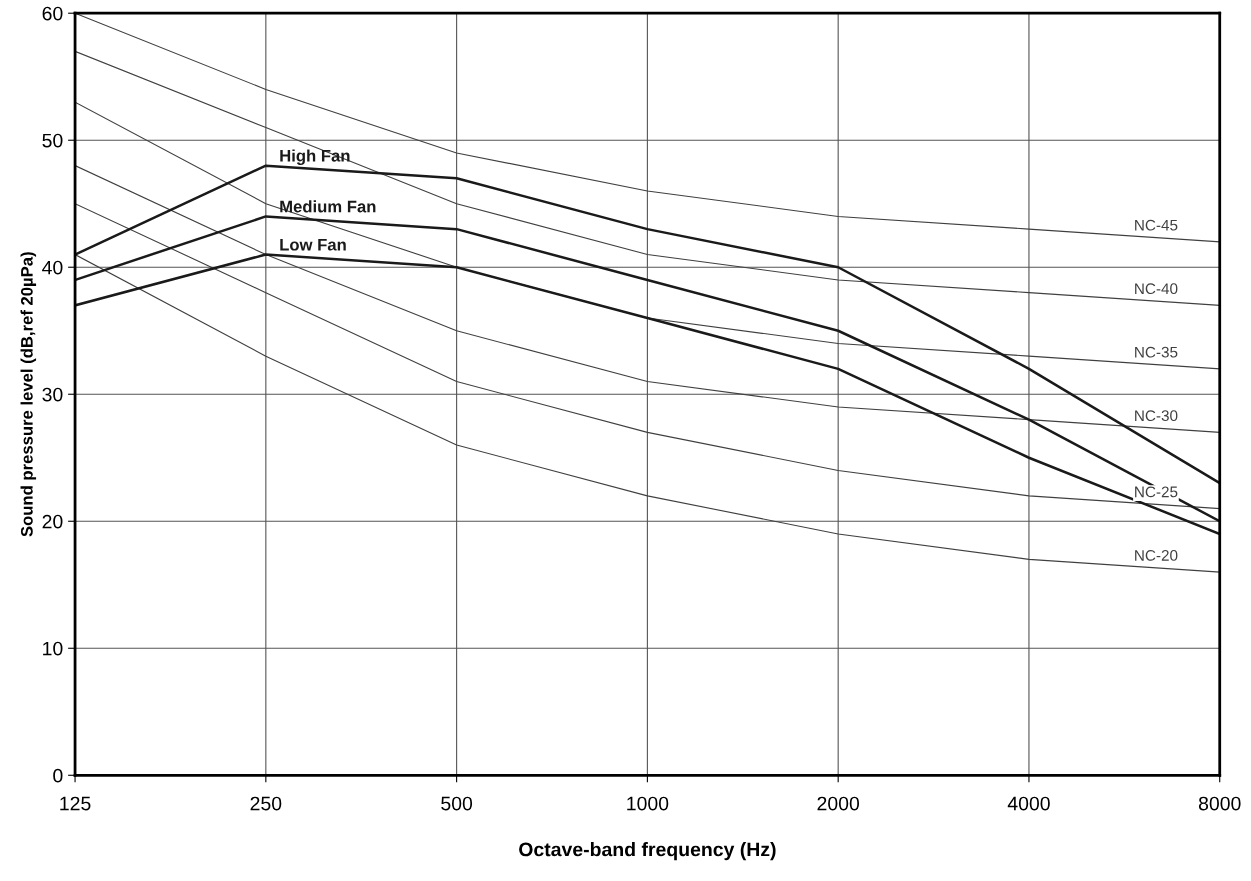 This screenshot has height=881, width=1251. What do you see at coordinates (52, 394) in the screenshot?
I see `y-tick-label: 30` at bounding box center [52, 394].